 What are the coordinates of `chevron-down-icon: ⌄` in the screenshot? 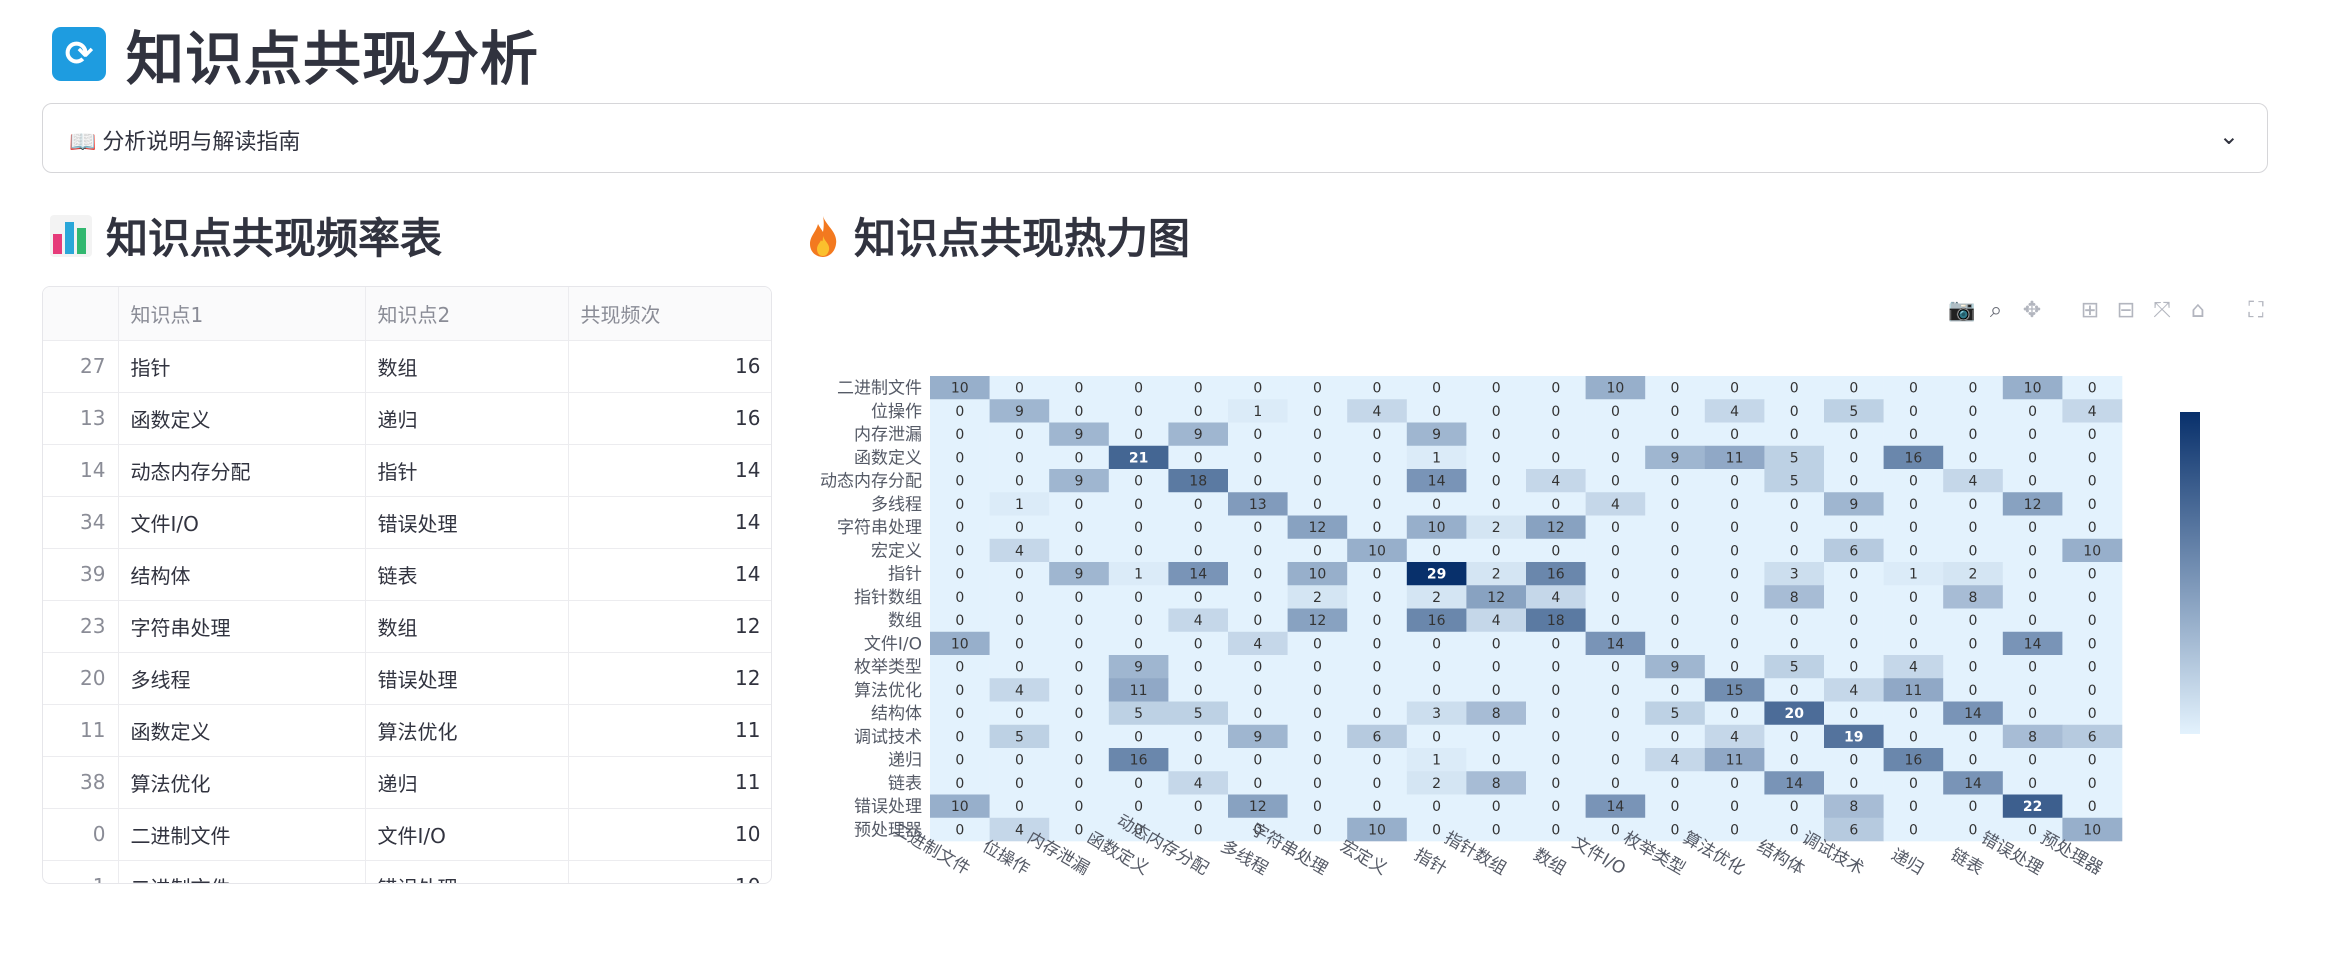 It's located at (2229, 136).